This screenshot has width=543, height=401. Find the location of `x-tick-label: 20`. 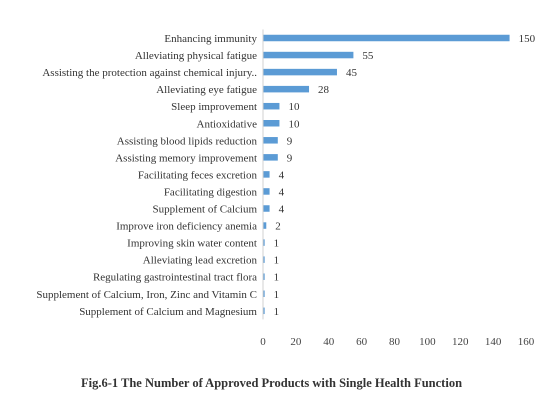

x-tick-label: 20 is located at coordinates (296, 342).